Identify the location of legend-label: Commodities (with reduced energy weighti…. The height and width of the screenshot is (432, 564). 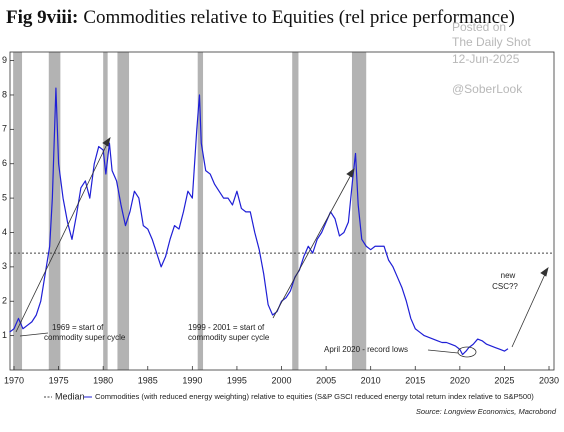
(314, 396).